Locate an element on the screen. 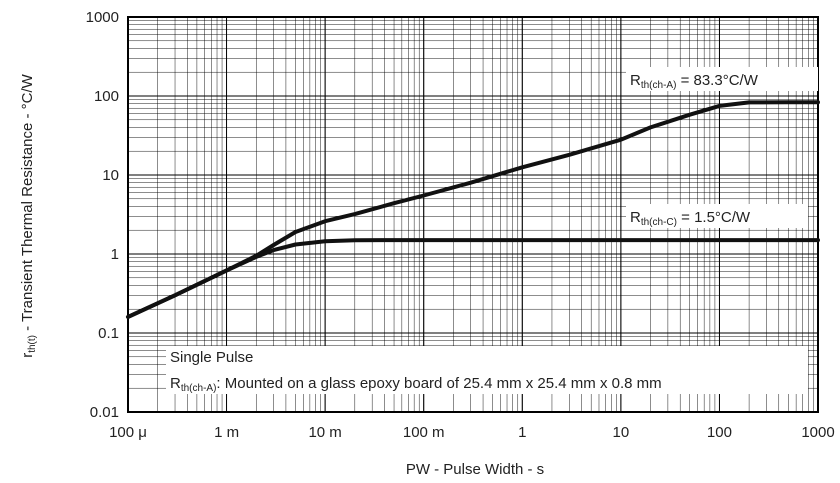 Image resolution: width=840 pixels, height=483 pixels. x-axis-label: PW - Pulse Width - s is located at coordinates (475, 469).